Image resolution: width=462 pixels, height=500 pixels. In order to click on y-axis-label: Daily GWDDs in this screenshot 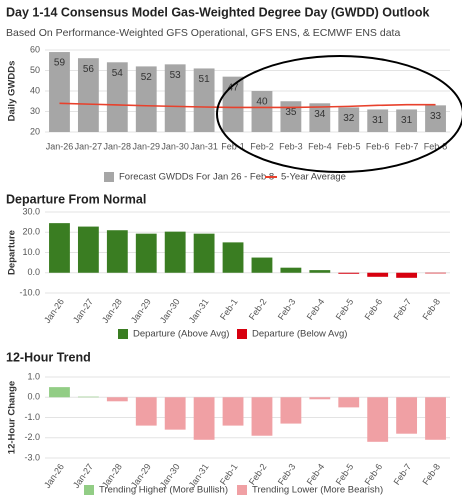, I will do `click(12, 91)`.